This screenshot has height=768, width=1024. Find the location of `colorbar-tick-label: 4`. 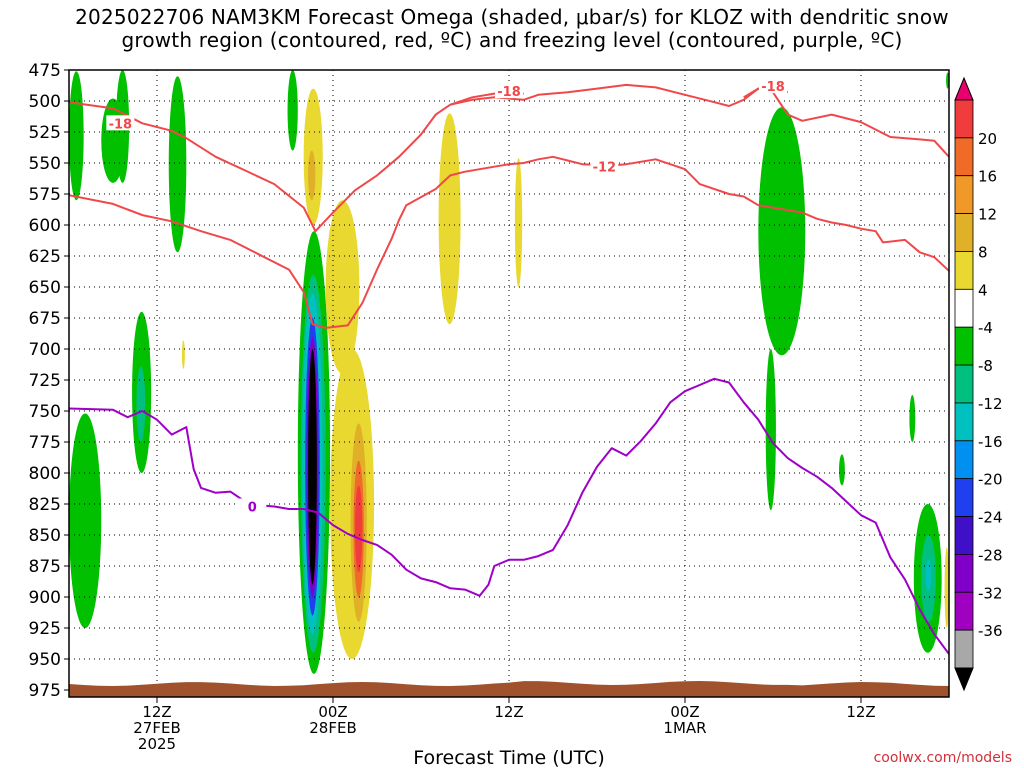

colorbar-tick-label: 4 is located at coordinates (983, 290).